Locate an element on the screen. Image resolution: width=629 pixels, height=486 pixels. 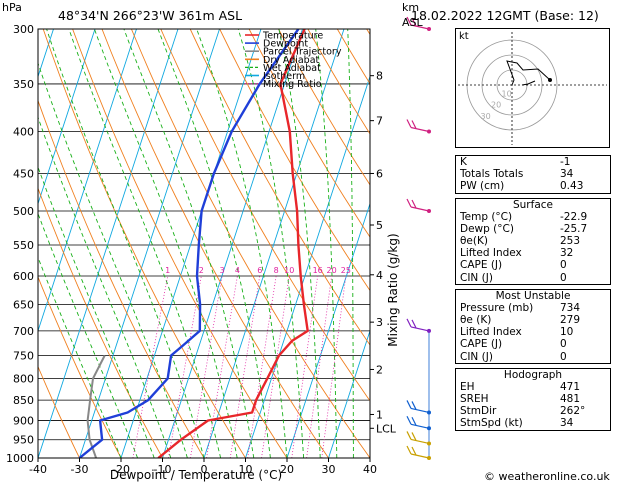
hodo-row: SREH 481 is located at coordinates (520, 399).